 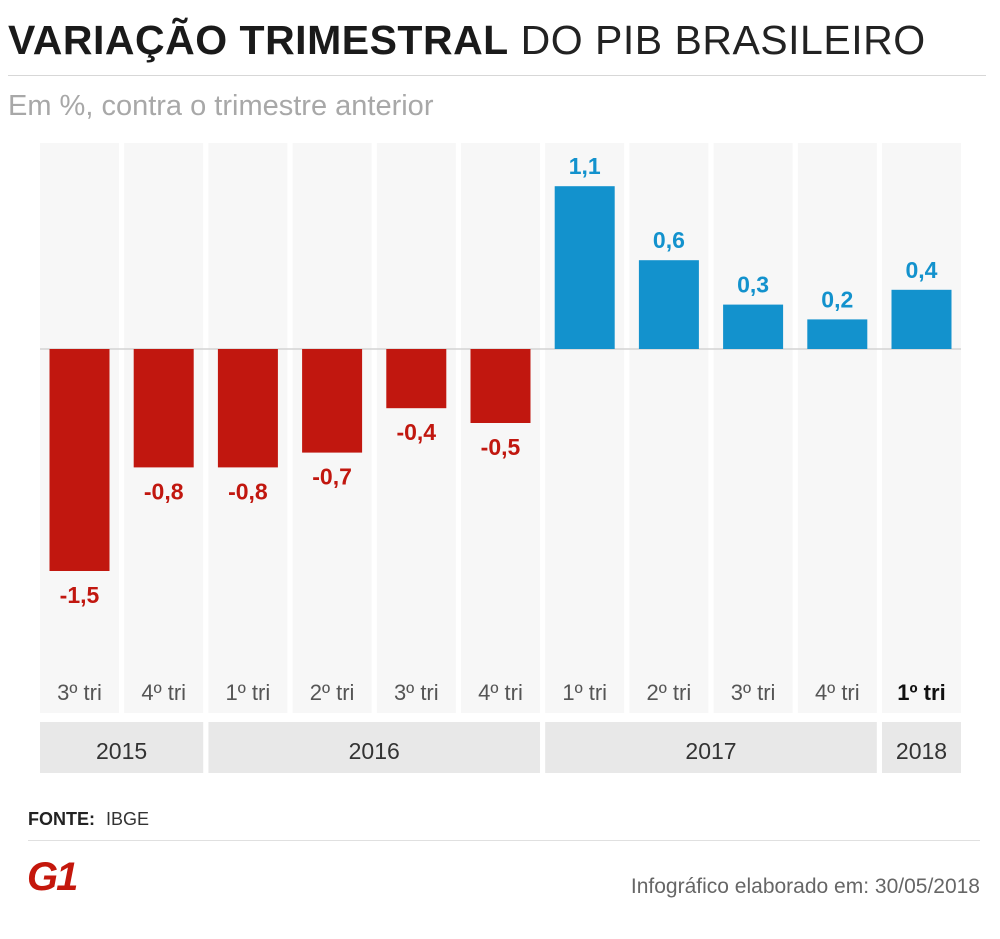 What do you see at coordinates (416, 692) in the screenshot?
I see `category-label-5: 3º tri` at bounding box center [416, 692].